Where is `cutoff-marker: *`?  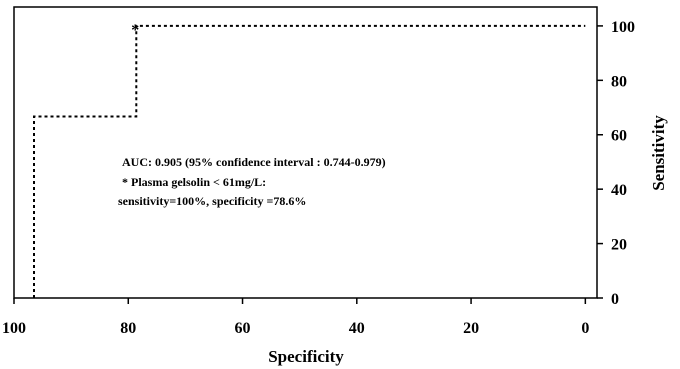 cutoff-marker: * is located at coordinates (135, 30).